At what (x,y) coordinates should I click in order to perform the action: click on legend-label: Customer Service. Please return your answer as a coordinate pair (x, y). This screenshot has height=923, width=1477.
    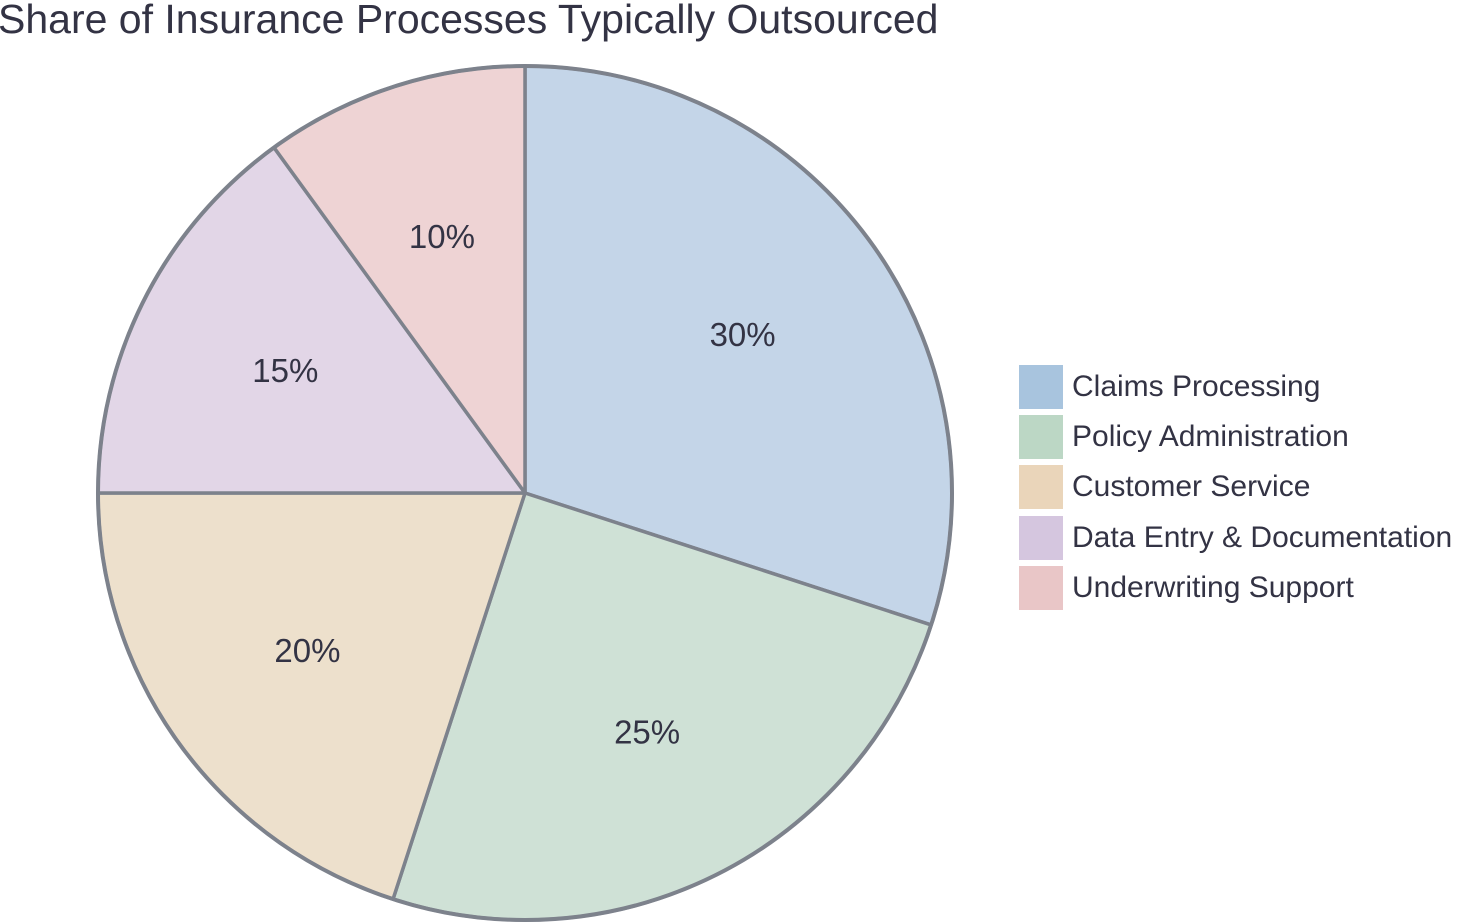
    Looking at the image, I should click on (1191, 487).